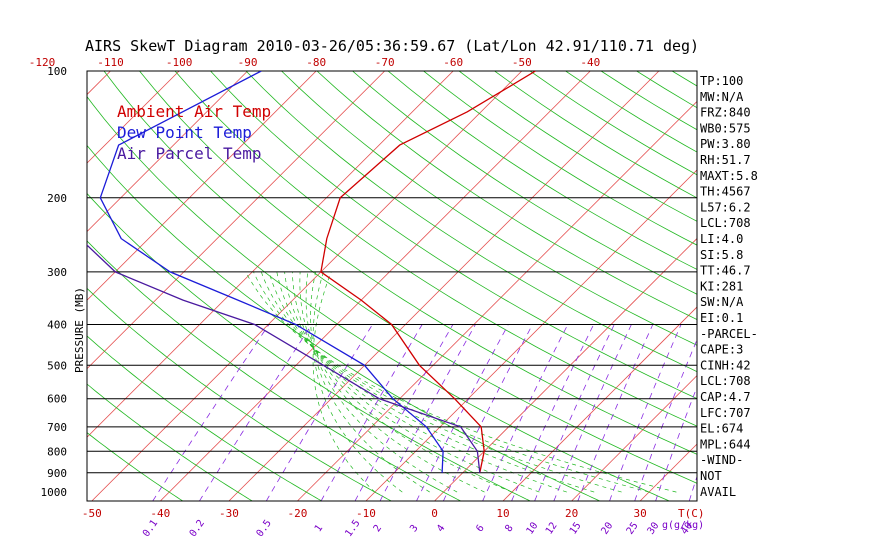 The height and width of the screenshot is (560, 870). What do you see at coordinates (683, 525) in the screenshot?
I see `mixing-ratio-unit: g(g/kg)` at bounding box center [683, 525].